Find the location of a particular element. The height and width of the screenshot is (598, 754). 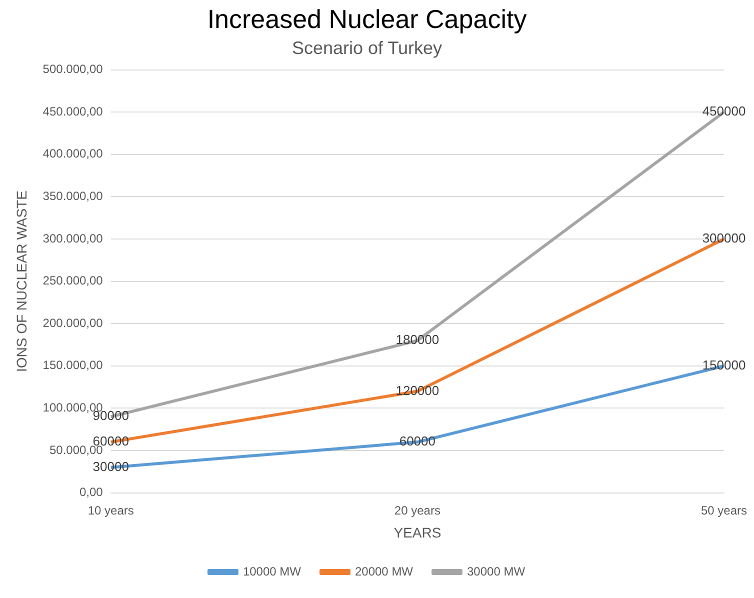

legend-label: 10000 MW is located at coordinates (272, 571).